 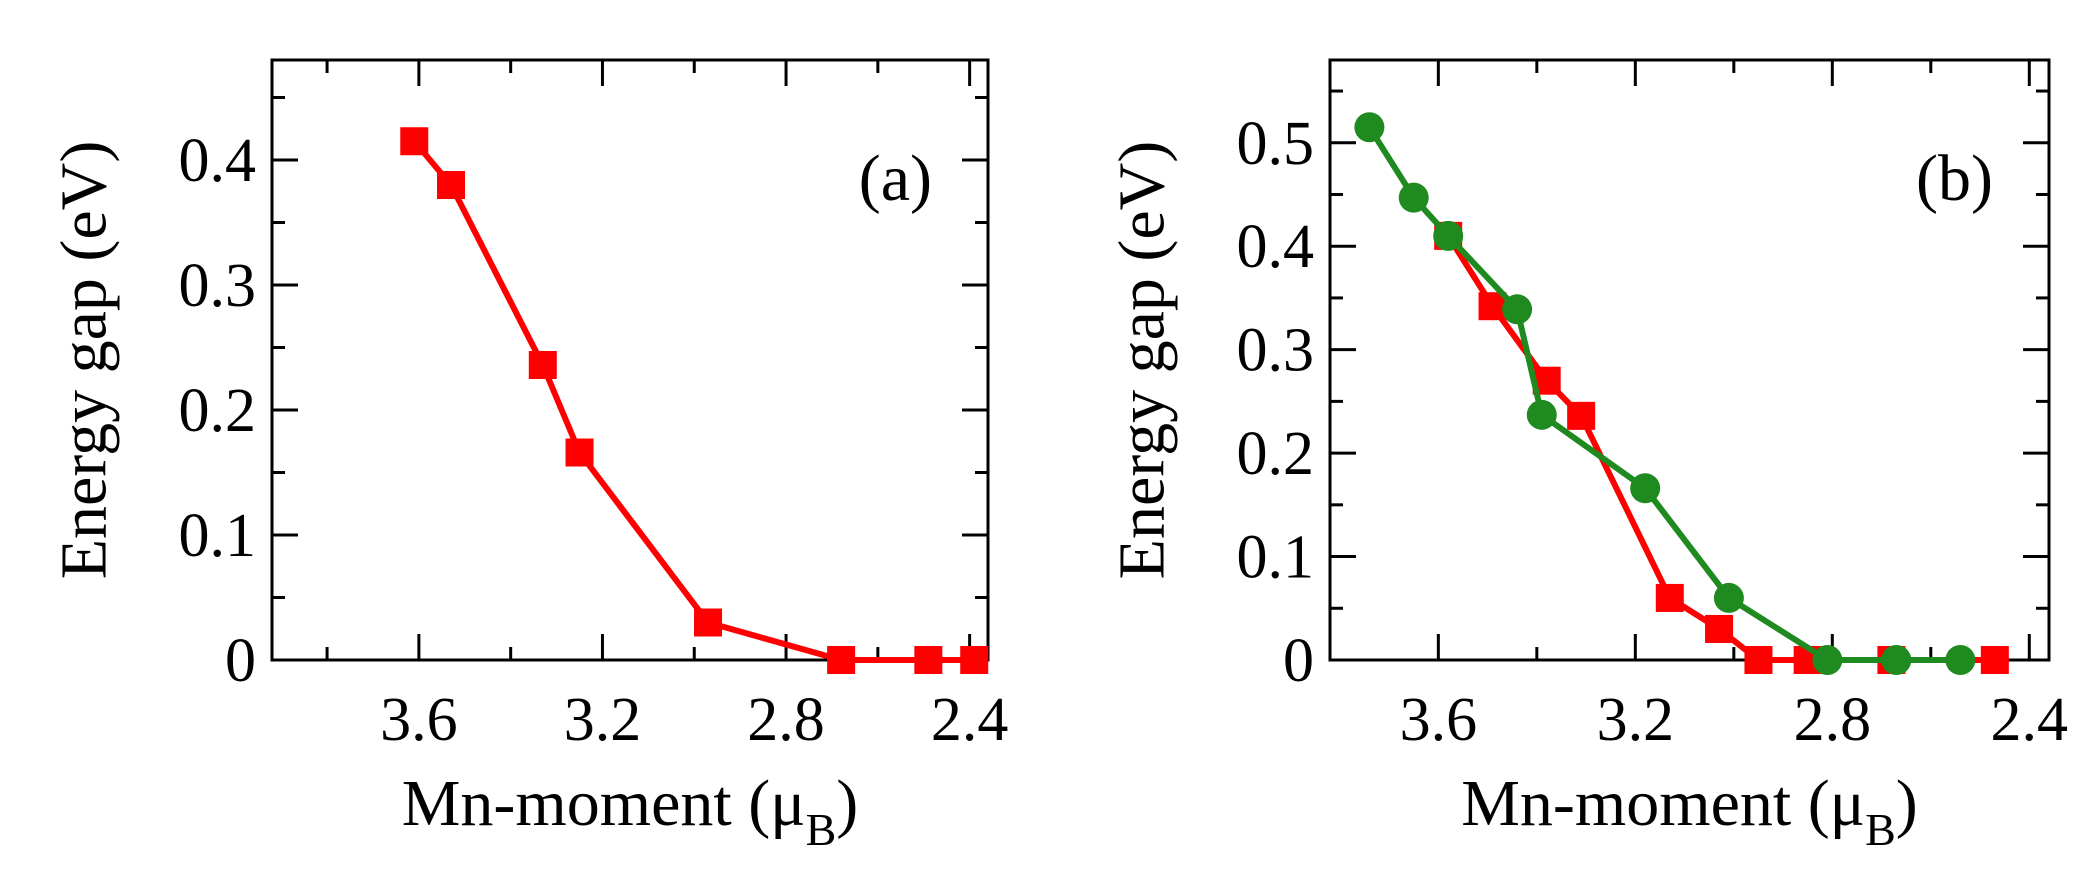 I want to click on panel-label: (a), so click(x=895, y=178).